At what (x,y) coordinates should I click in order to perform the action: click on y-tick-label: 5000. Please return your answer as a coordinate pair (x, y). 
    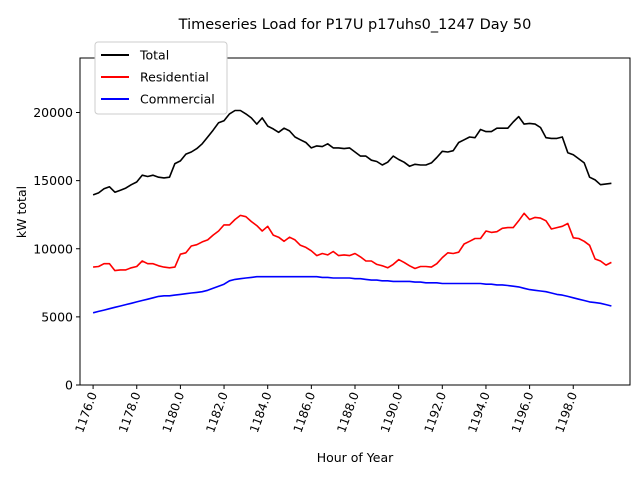
    Looking at the image, I should click on (57, 316).